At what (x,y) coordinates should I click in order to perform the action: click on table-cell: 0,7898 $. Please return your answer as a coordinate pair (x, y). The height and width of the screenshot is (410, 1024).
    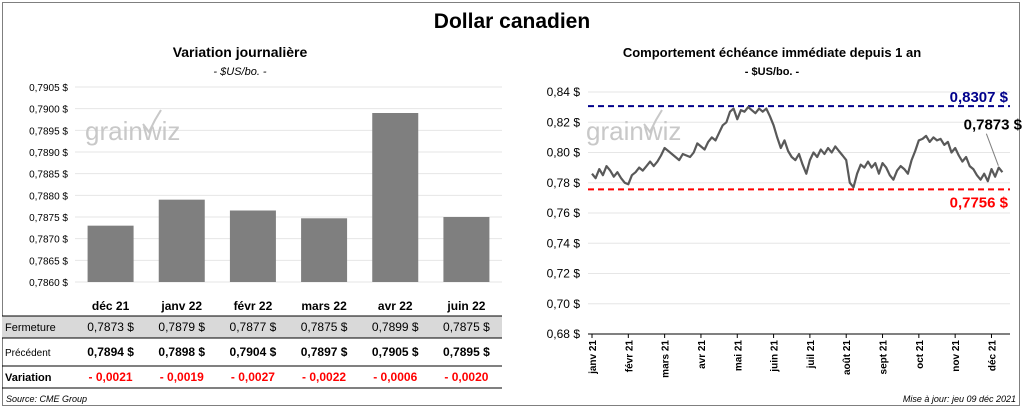
    Looking at the image, I should click on (181, 352).